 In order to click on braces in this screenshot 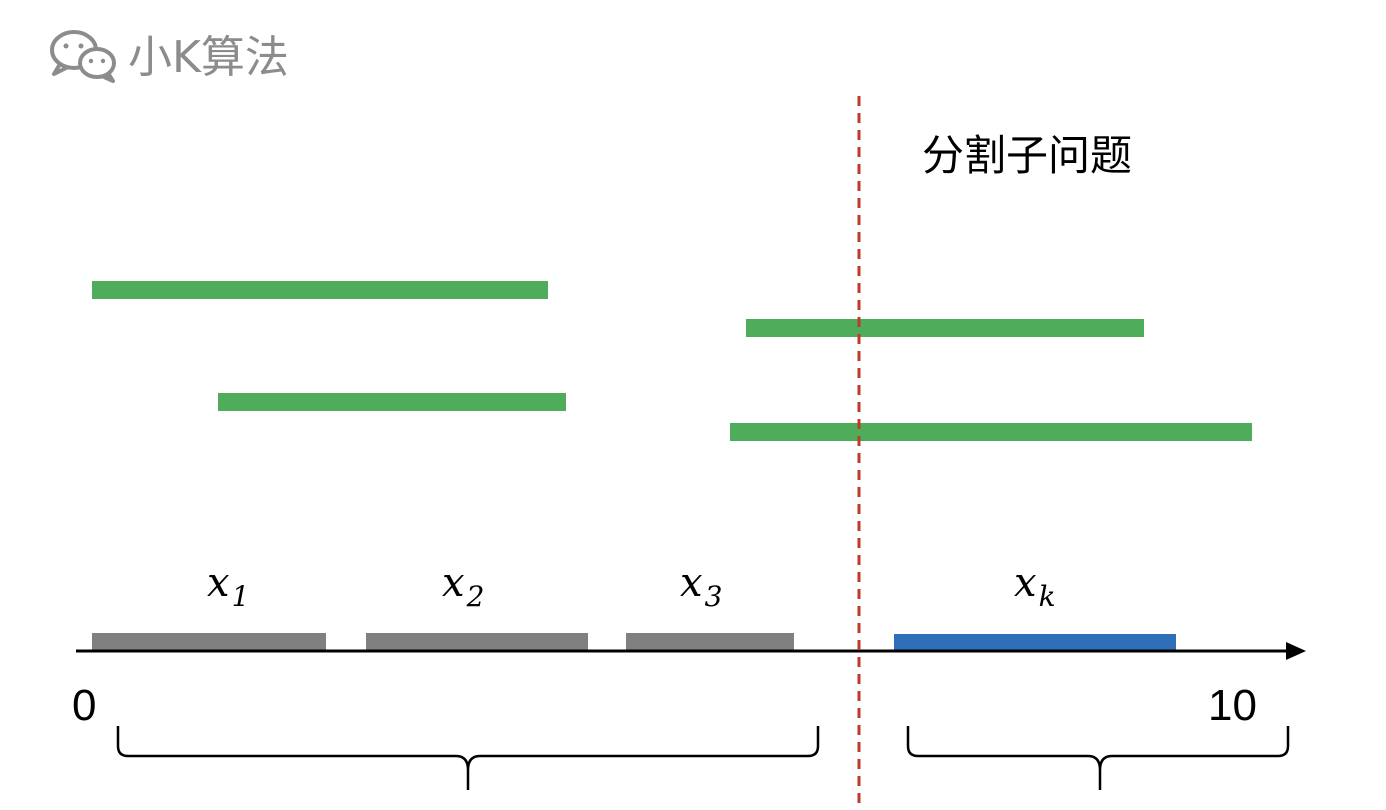, I will do `click(703, 758)`.